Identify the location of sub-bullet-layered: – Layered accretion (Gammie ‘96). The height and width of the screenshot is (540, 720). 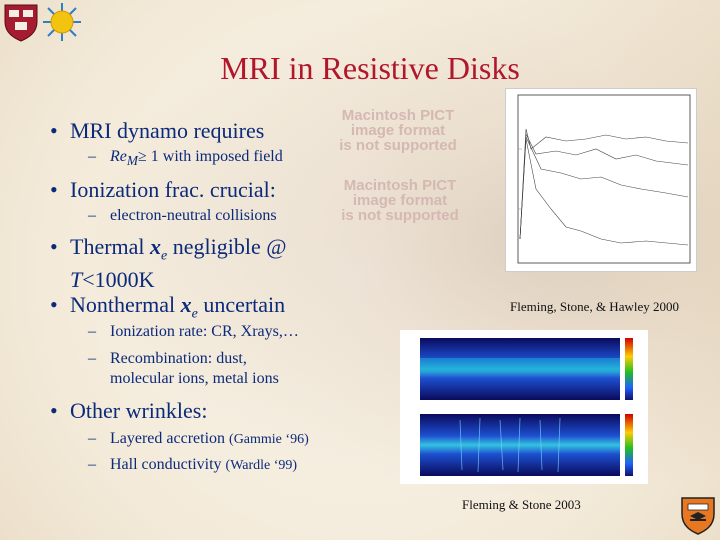
(198, 438).